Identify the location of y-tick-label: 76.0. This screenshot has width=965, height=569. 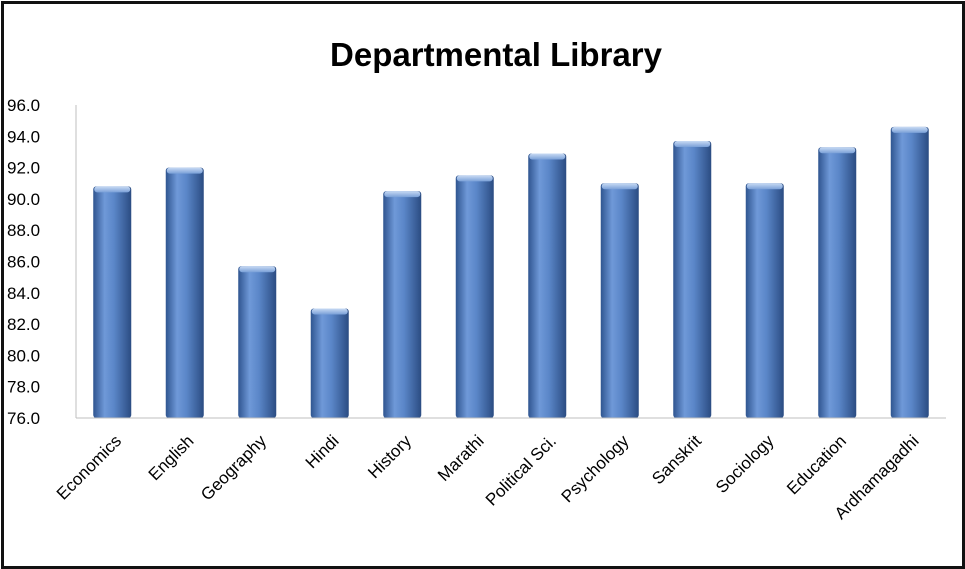
(23, 418).